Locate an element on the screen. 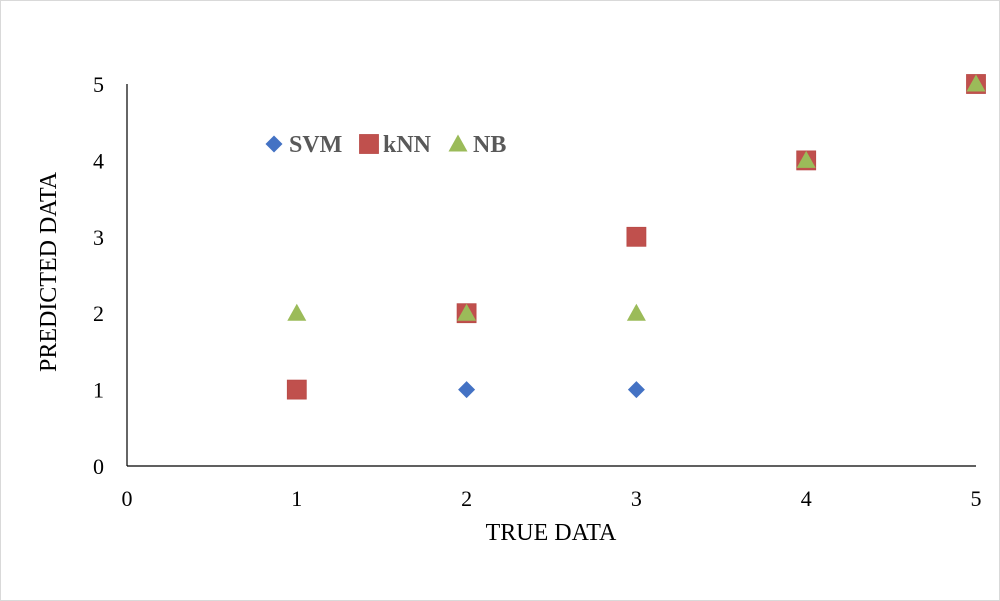 Image resolution: width=1000 pixels, height=601 pixels. x-tick-label: 4 is located at coordinates (806, 498).